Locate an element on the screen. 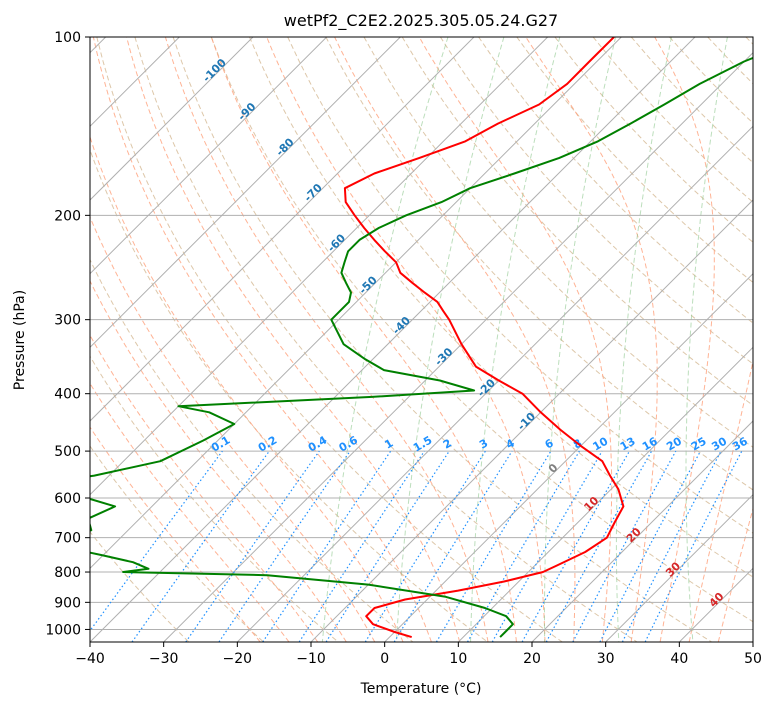  x-tick-label: −20 is located at coordinates (238, 659).